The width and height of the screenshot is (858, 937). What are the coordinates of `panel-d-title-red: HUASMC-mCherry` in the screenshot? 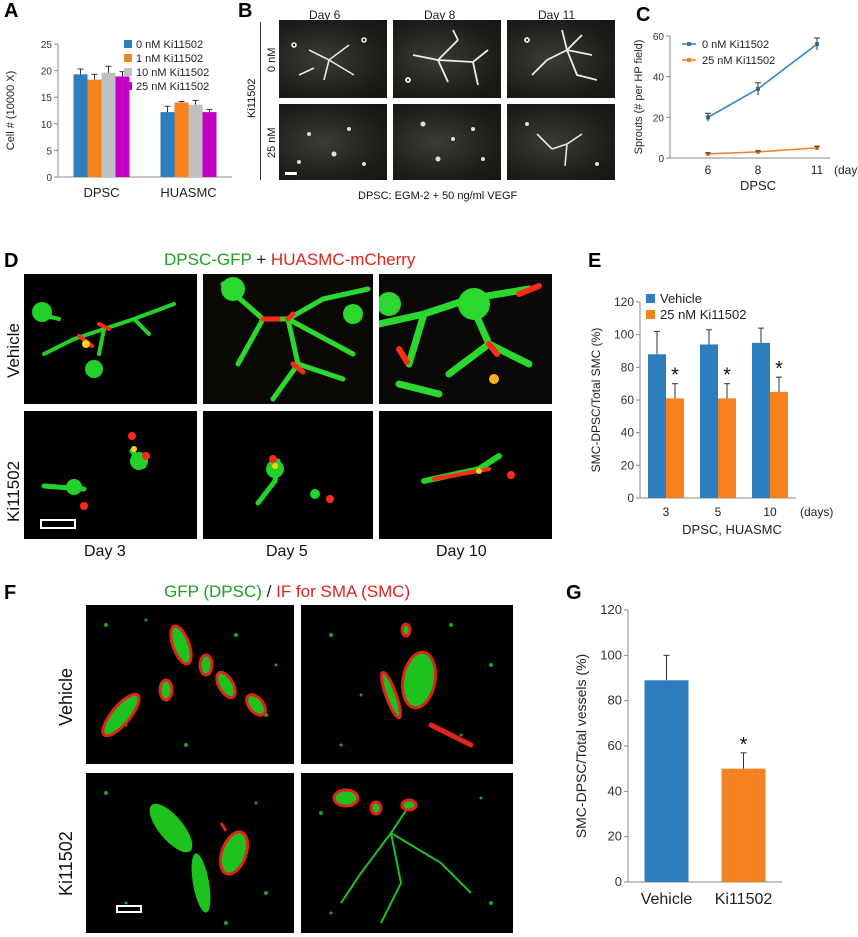 It's located at (343, 259).